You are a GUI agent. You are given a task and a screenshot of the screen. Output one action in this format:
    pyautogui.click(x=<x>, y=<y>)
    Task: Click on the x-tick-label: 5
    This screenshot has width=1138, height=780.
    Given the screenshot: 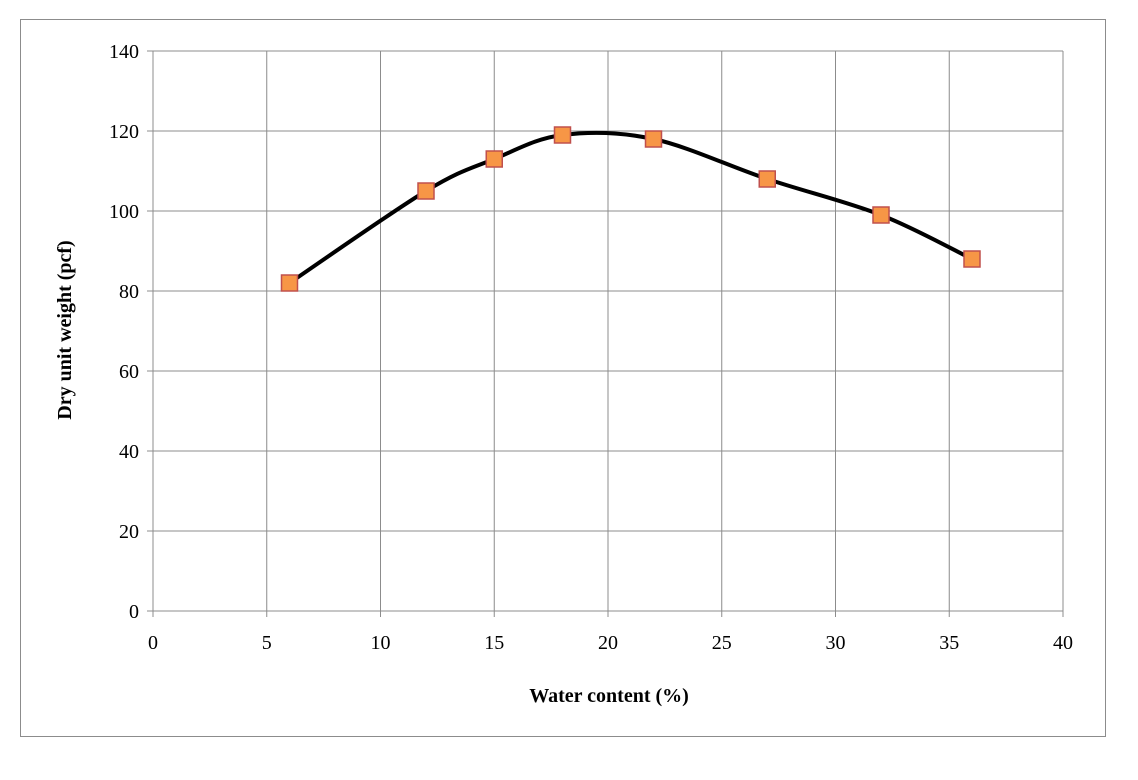 What is the action you would take?
    pyautogui.click(x=267, y=643)
    